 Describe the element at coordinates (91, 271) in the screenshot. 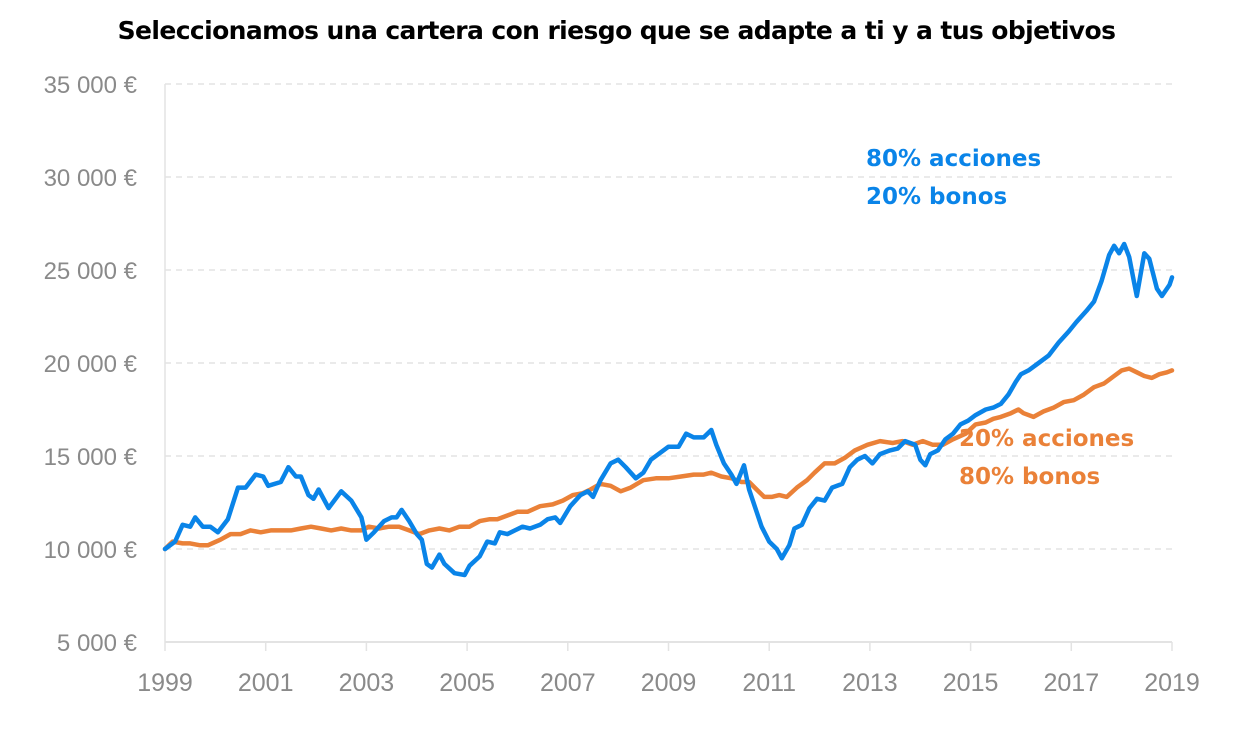

I see `y-tick-label: 25 000 €` at that location.